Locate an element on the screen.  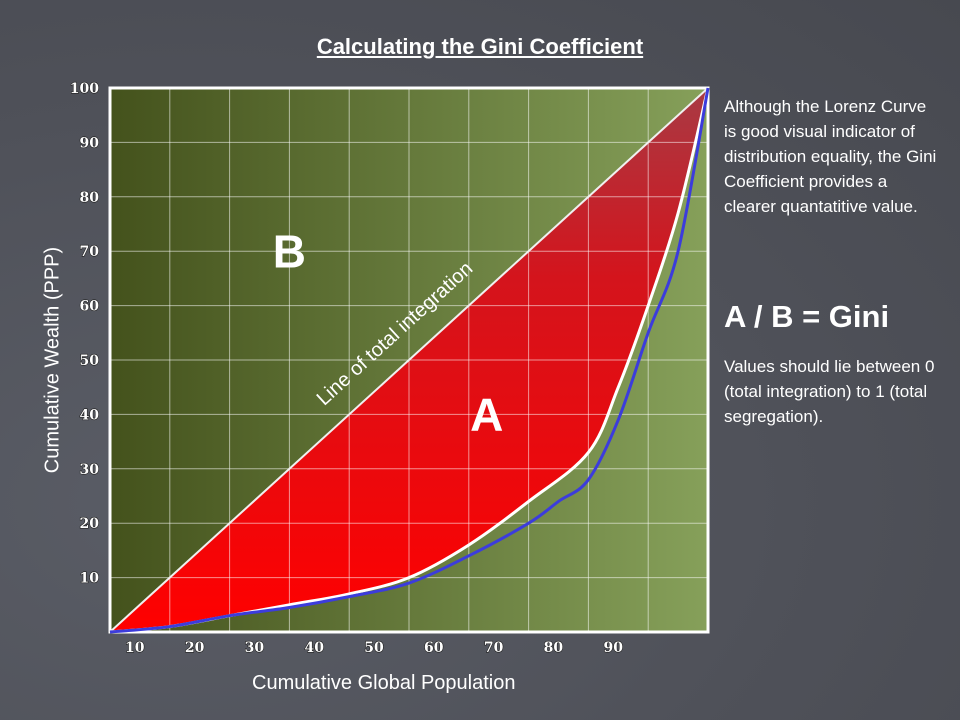
y-tick-label: 100 is located at coordinates (84, 89).